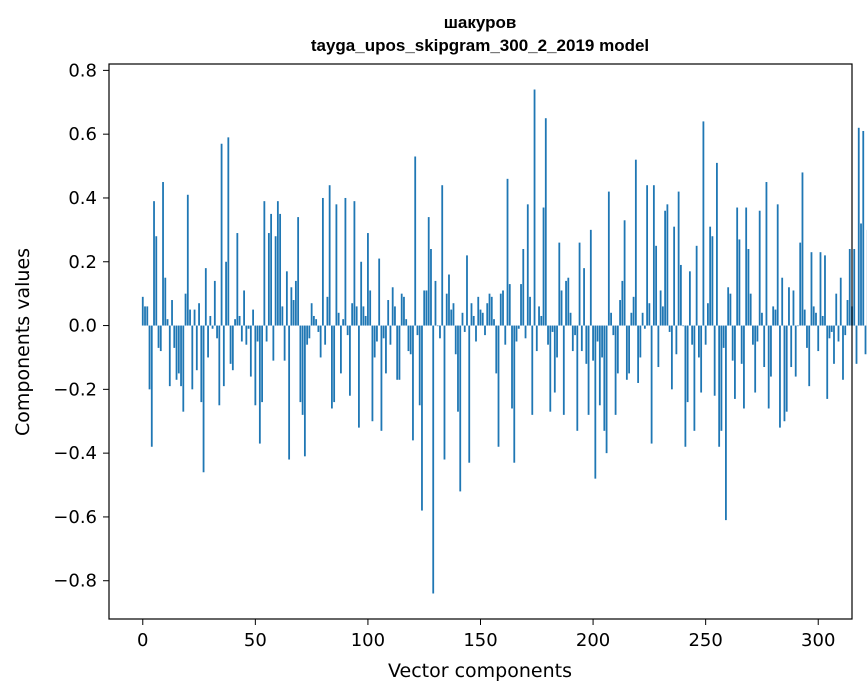  Describe the element at coordinates (480, 22) in the screenshot. I see `chart-title-line-1: шакуров` at that location.